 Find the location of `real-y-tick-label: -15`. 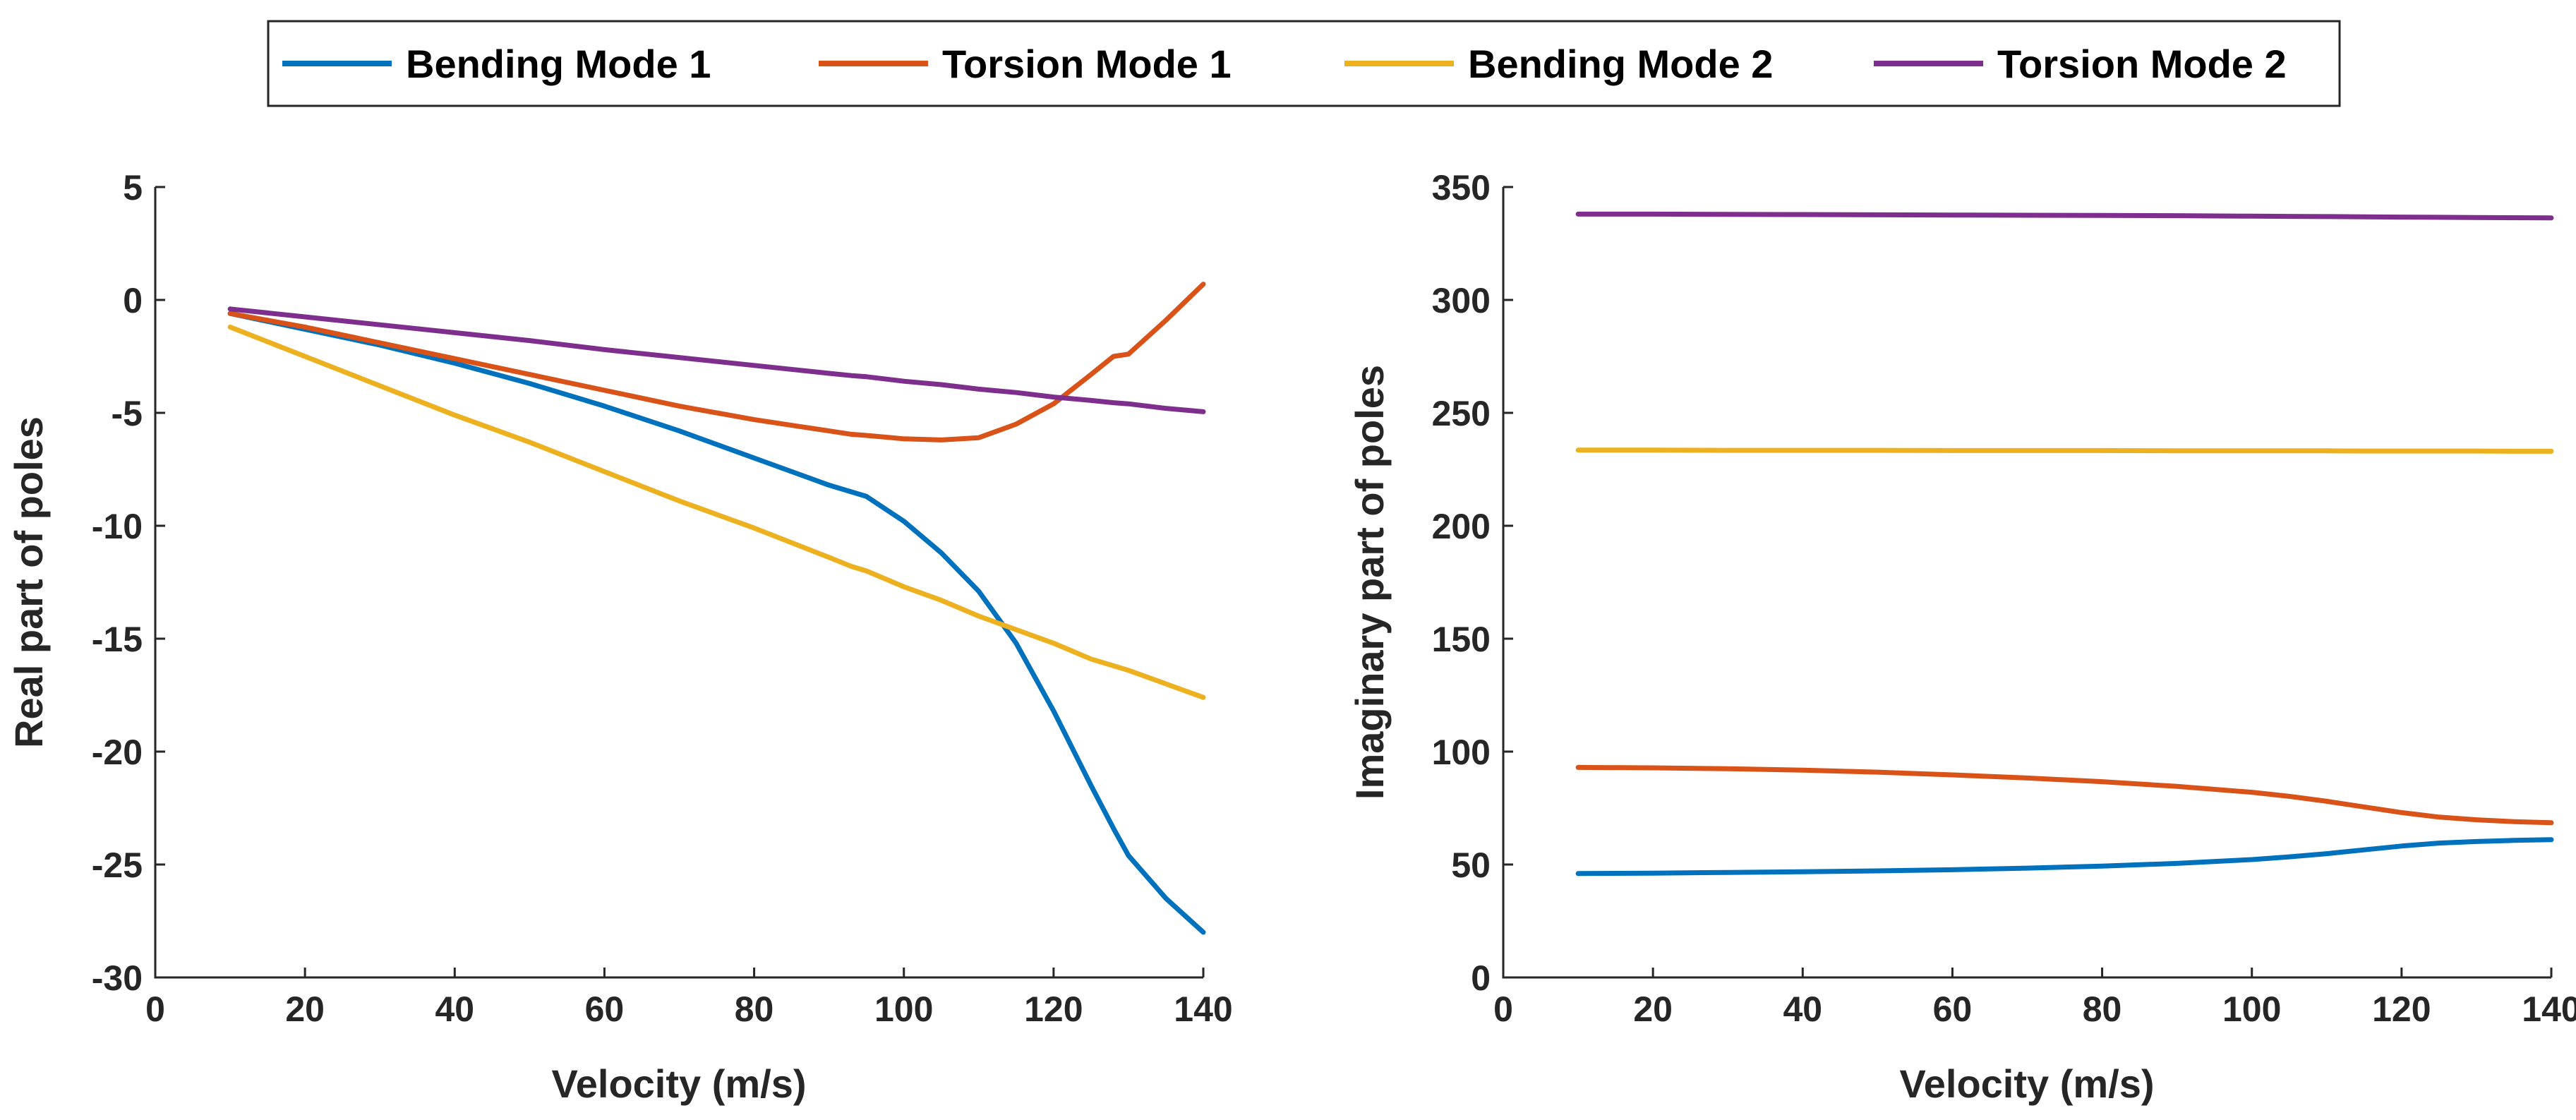

real-y-tick-label: -15 is located at coordinates (117, 639).